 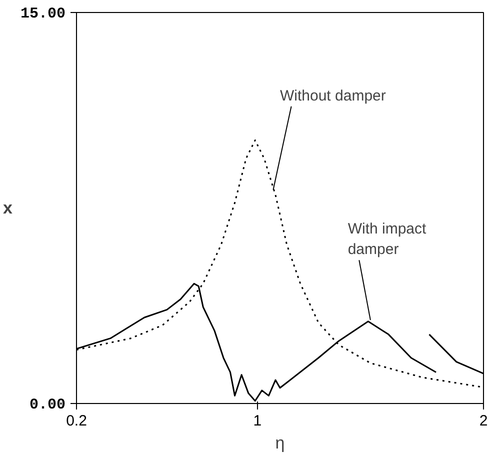 What do you see at coordinates (47, 405) in the screenshot?
I see `y-tick-label: 0.00` at bounding box center [47, 405].